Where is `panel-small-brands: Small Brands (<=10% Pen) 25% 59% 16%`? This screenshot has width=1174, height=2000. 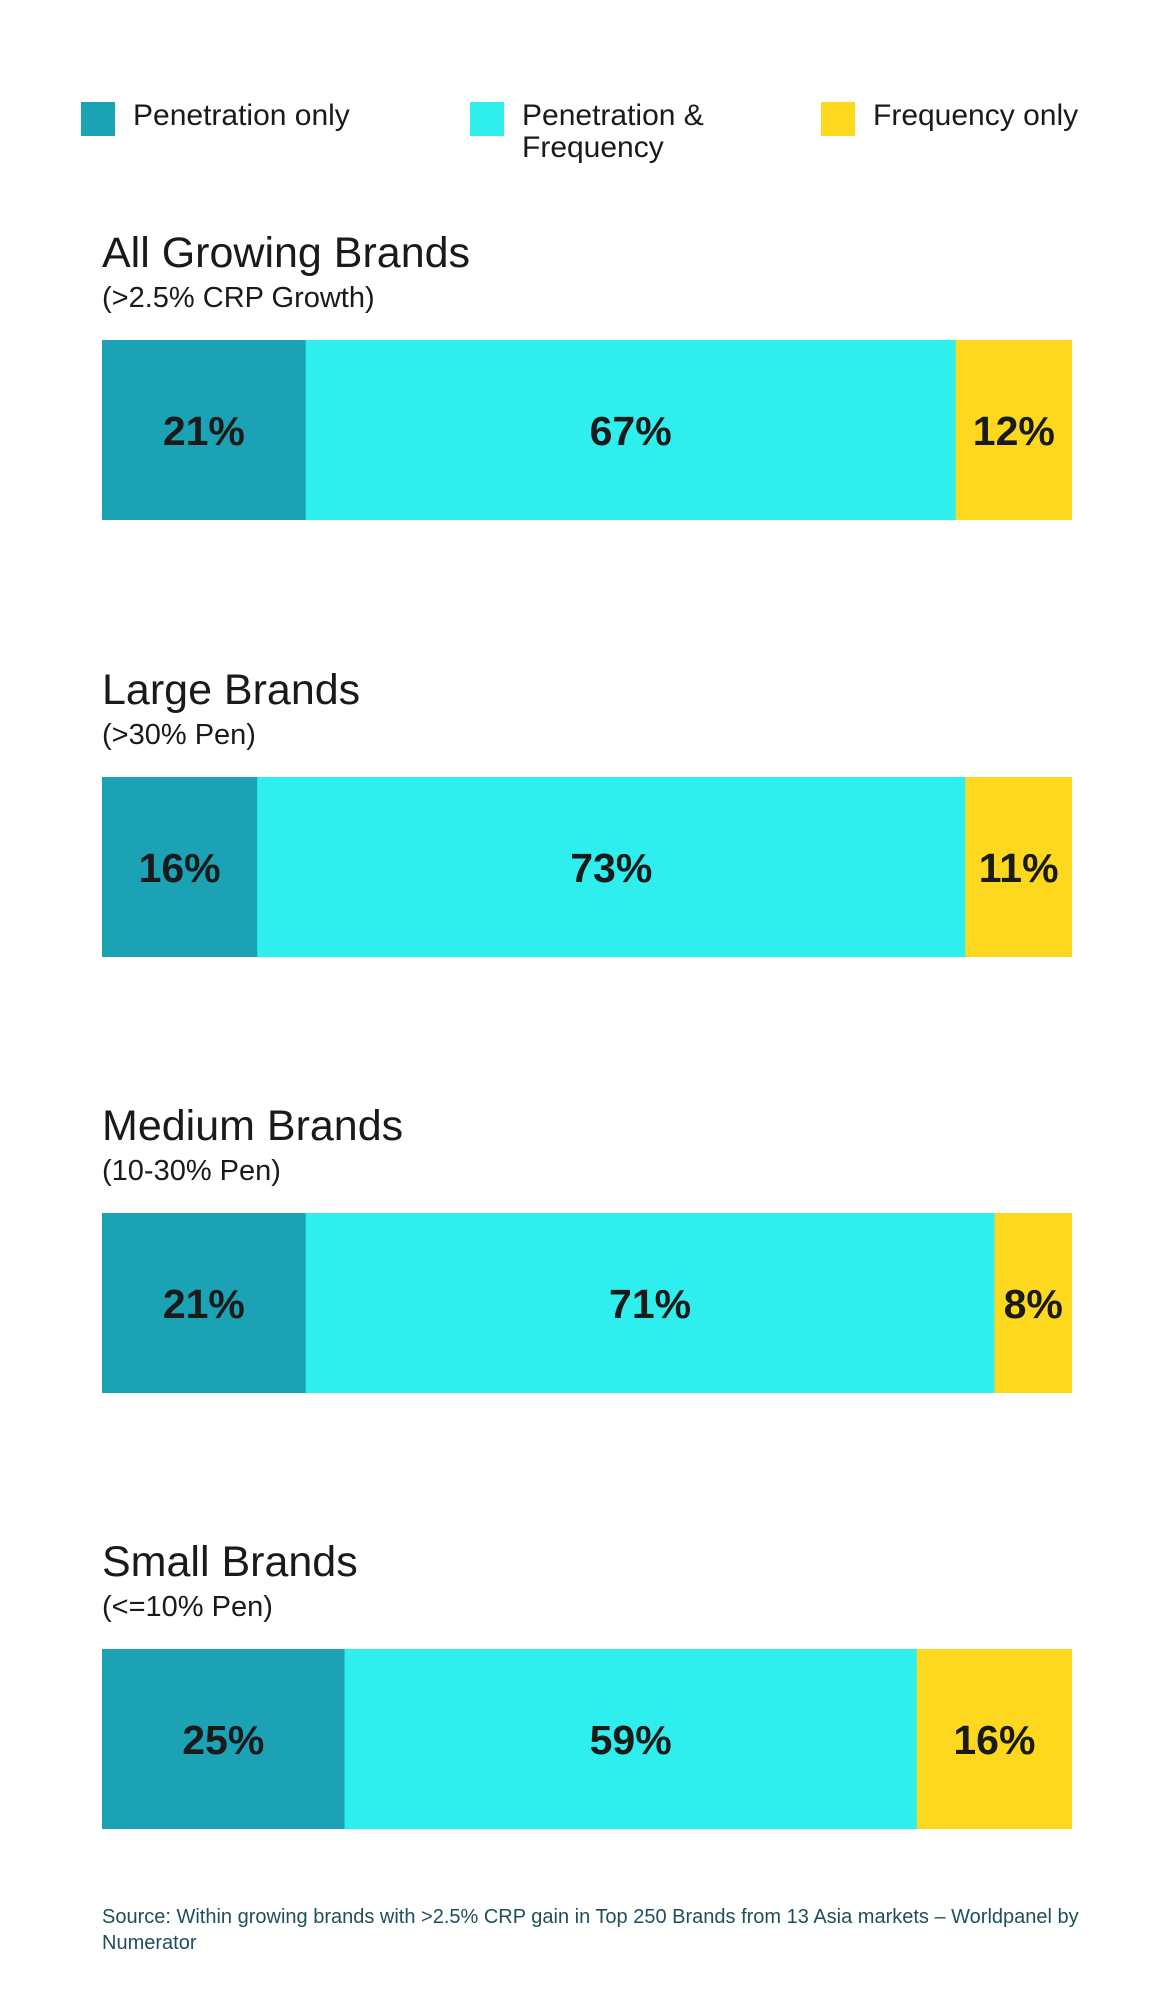 panel-small-brands: Small Brands (<=10% Pen) 25% 59% 16% is located at coordinates (587, 1683).